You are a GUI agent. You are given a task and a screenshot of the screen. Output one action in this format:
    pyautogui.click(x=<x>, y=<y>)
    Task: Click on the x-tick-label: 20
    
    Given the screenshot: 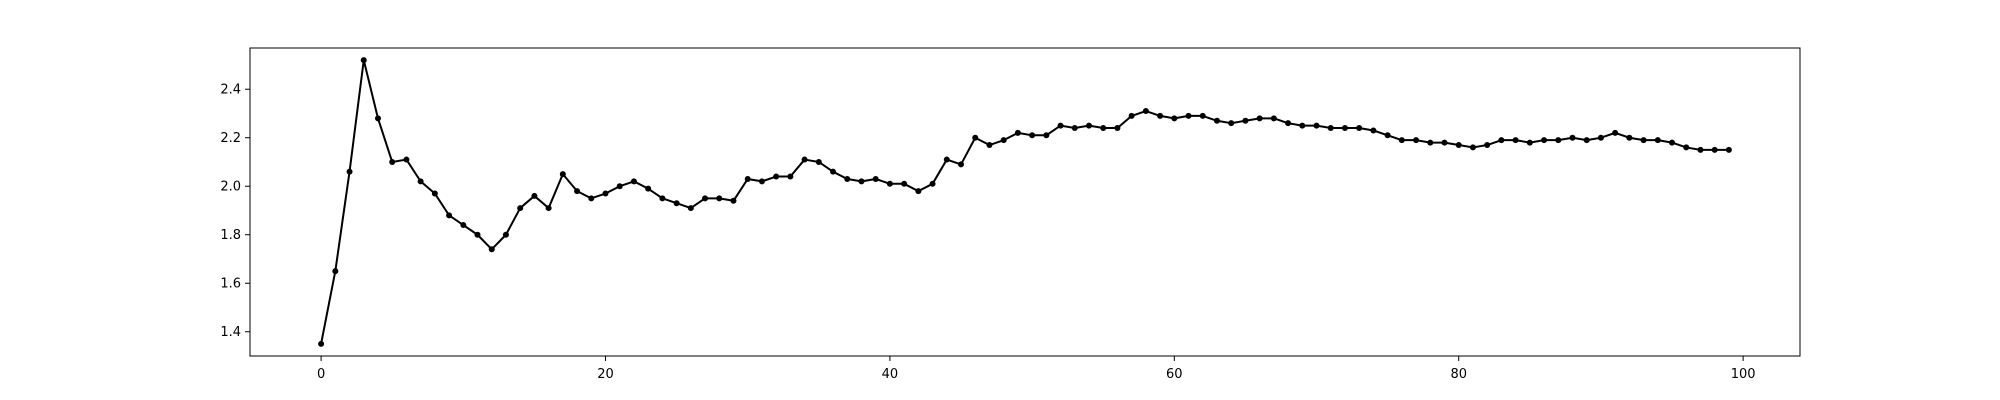 What is the action you would take?
    pyautogui.click(x=605, y=374)
    